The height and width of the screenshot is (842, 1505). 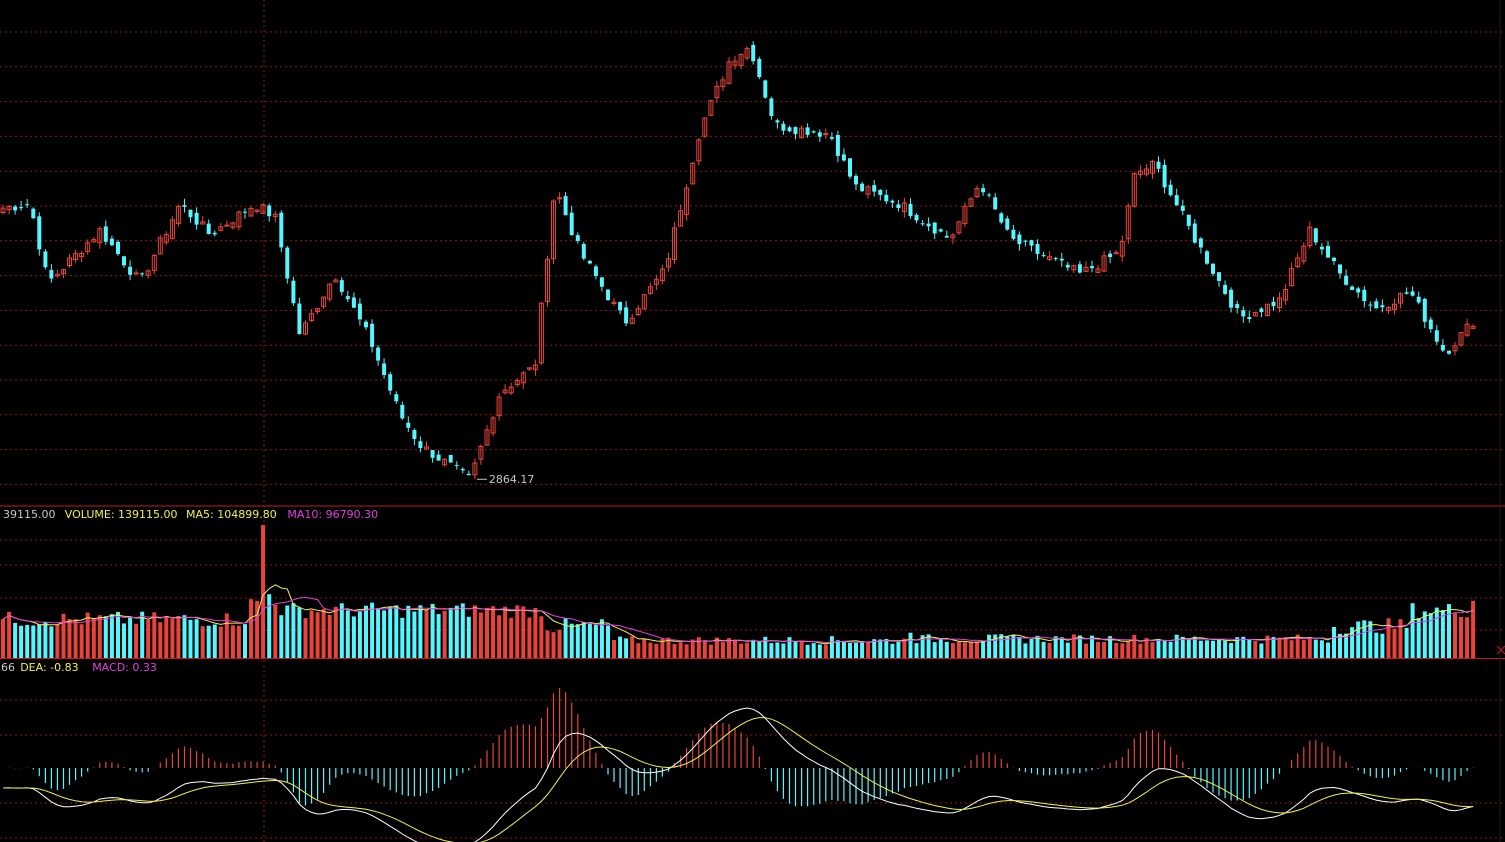 What do you see at coordinates (124, 667) in the screenshot?
I see `macd-value-label: MACD: 0.33` at bounding box center [124, 667].